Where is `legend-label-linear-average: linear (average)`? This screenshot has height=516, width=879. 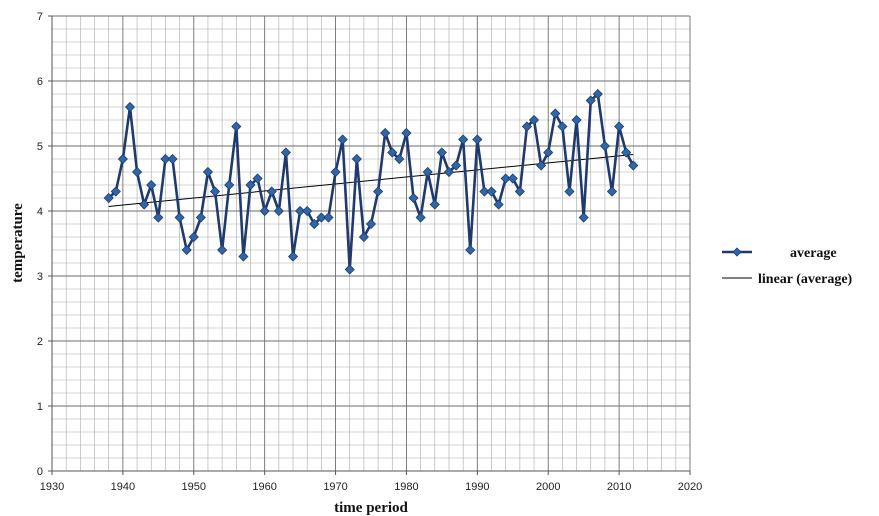
legend-label-linear-average: linear (average) is located at coordinates (805, 279).